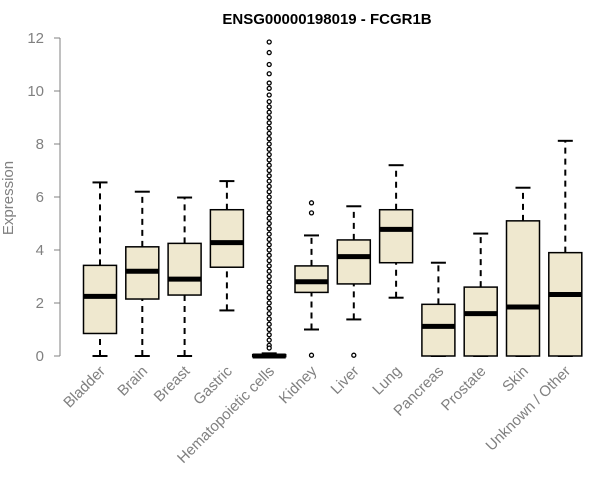  Describe the element at coordinates (387, 381) in the screenshot. I see `category-label: Lung` at that location.